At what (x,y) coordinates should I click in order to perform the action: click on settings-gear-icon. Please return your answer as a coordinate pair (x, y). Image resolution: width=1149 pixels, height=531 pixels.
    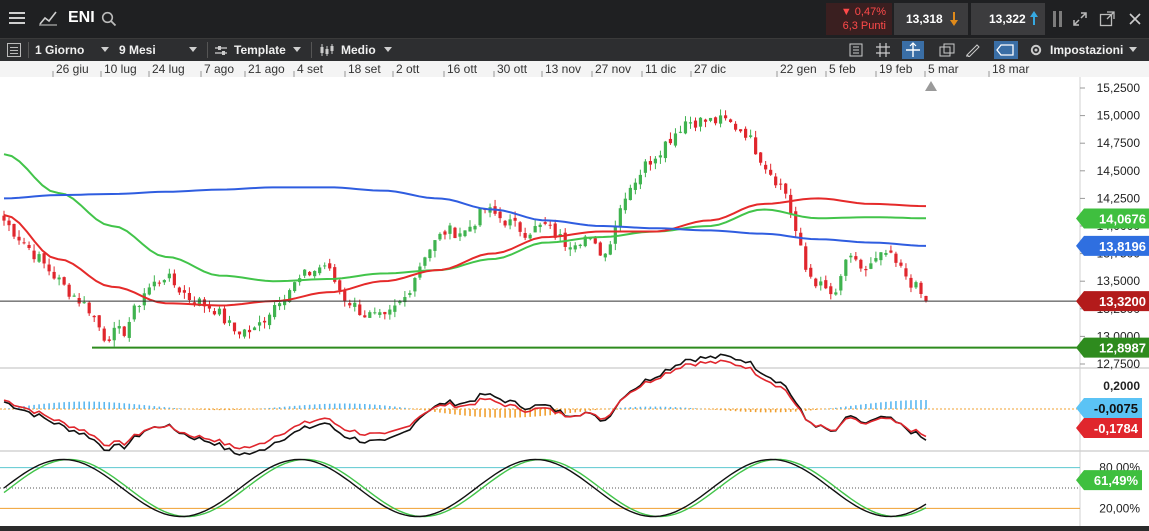
    Looking at the image, I should click on (1036, 50).